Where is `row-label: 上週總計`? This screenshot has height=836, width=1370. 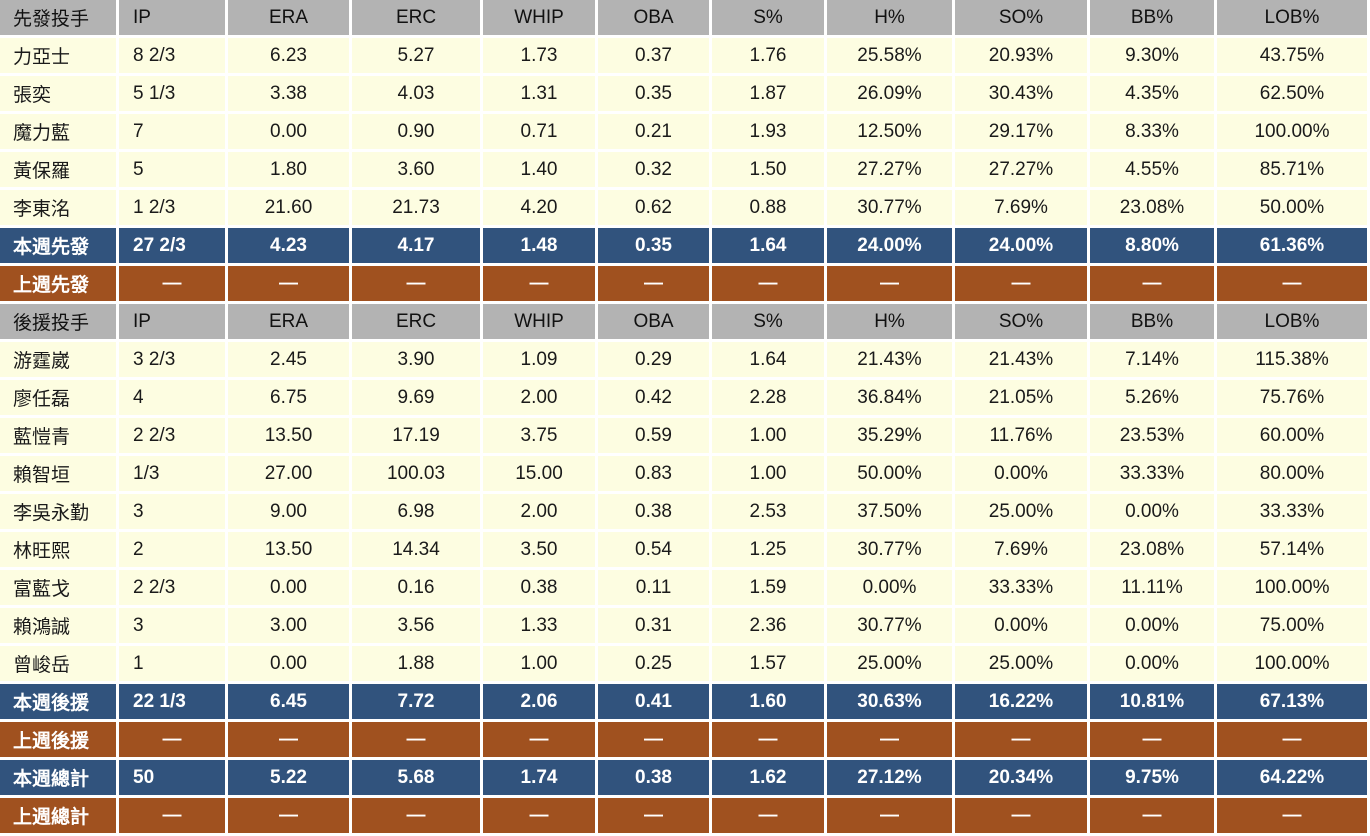
row-label: 上週總計 is located at coordinates (59, 817).